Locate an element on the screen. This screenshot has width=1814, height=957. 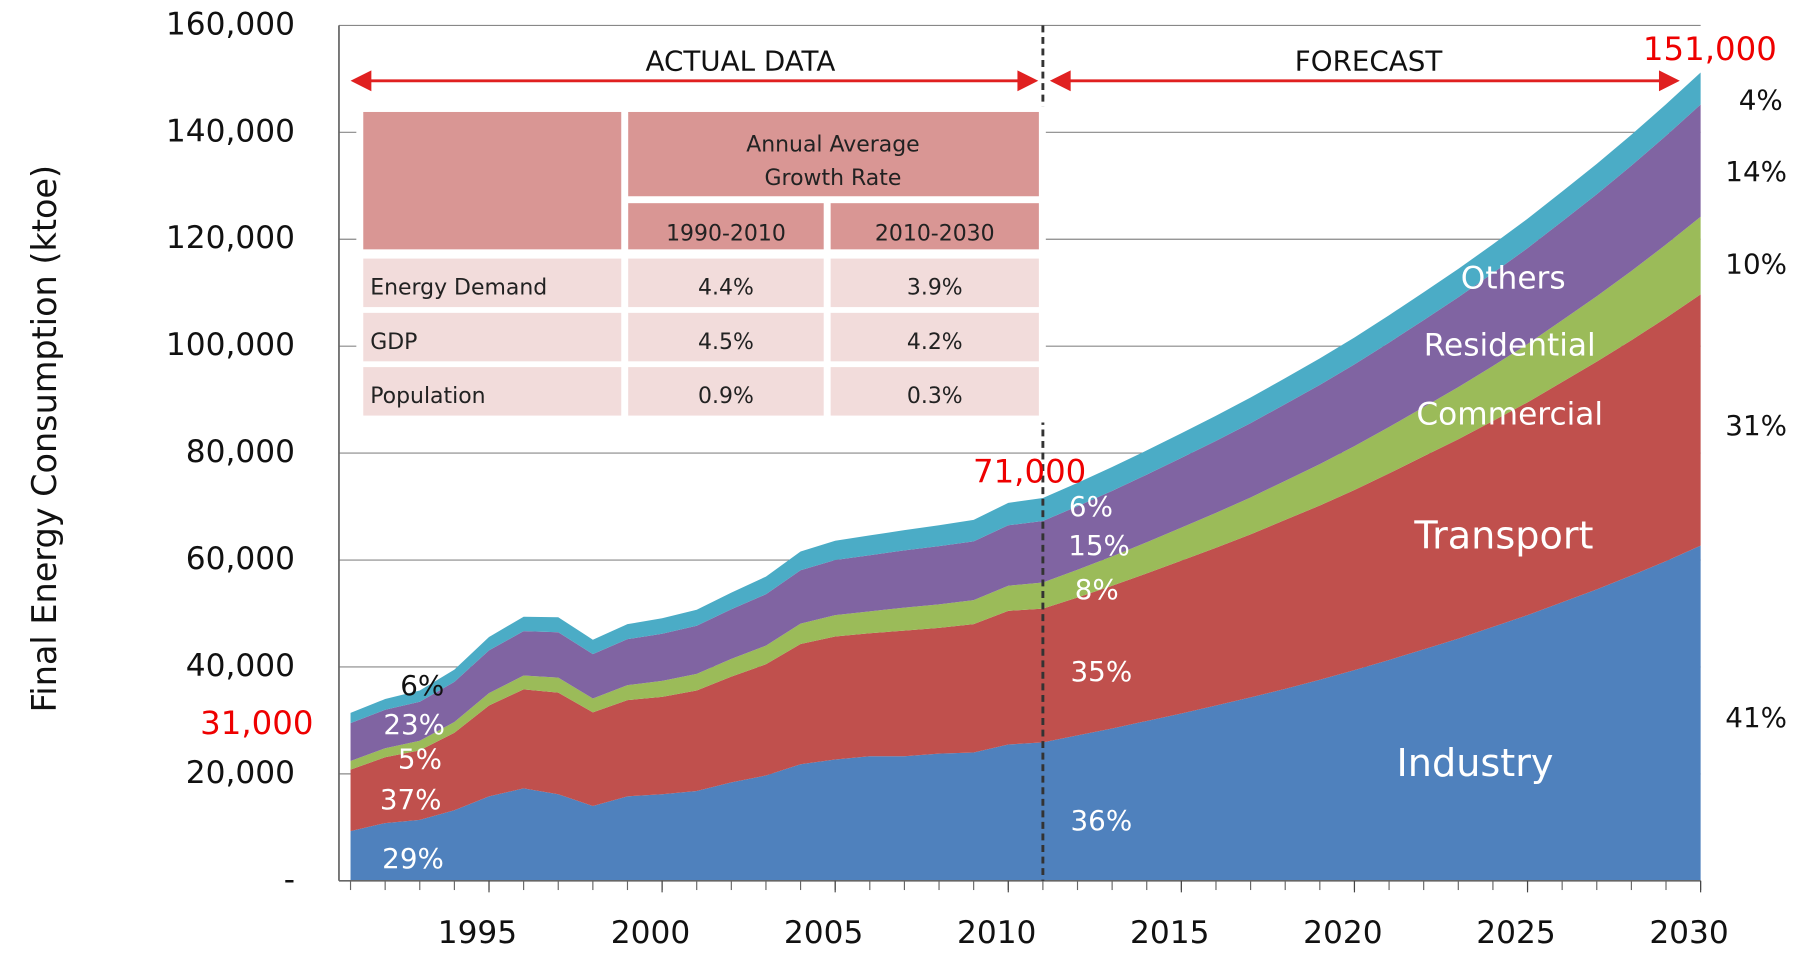
annotation: 4% is located at coordinates (1761, 100).